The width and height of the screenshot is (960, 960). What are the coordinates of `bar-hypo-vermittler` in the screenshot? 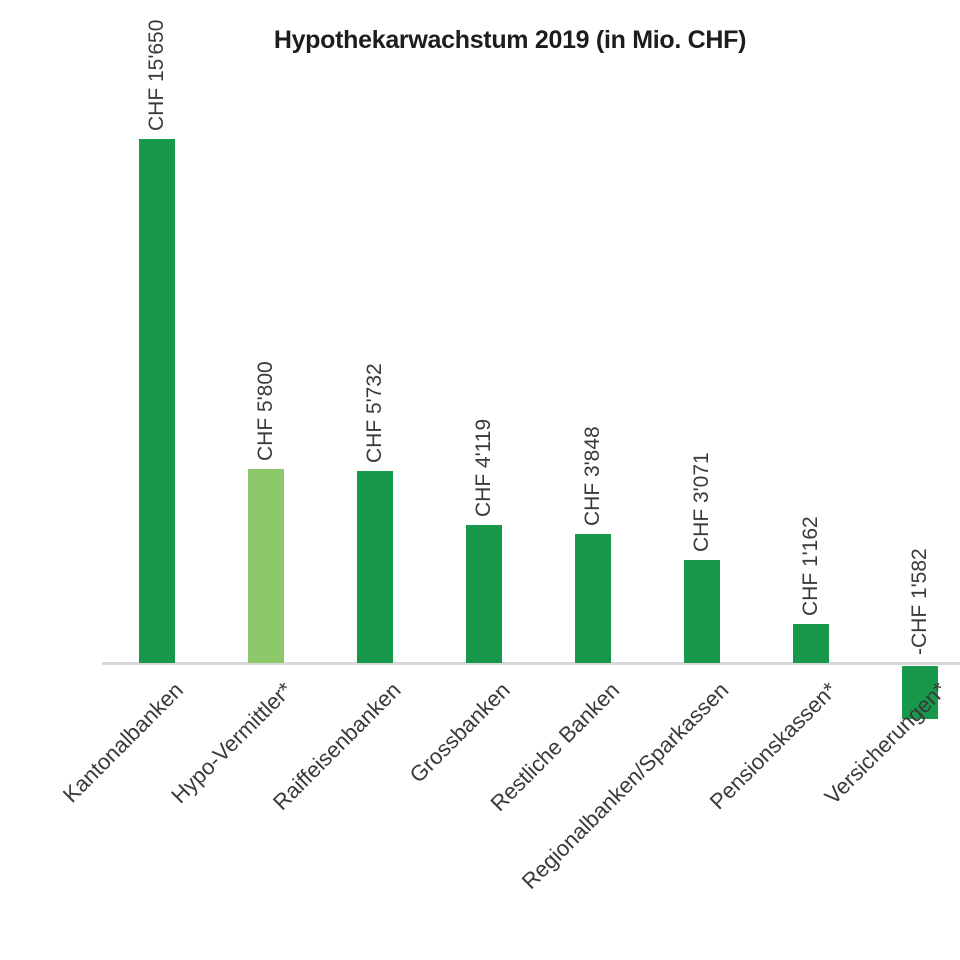 It's located at (266, 566).